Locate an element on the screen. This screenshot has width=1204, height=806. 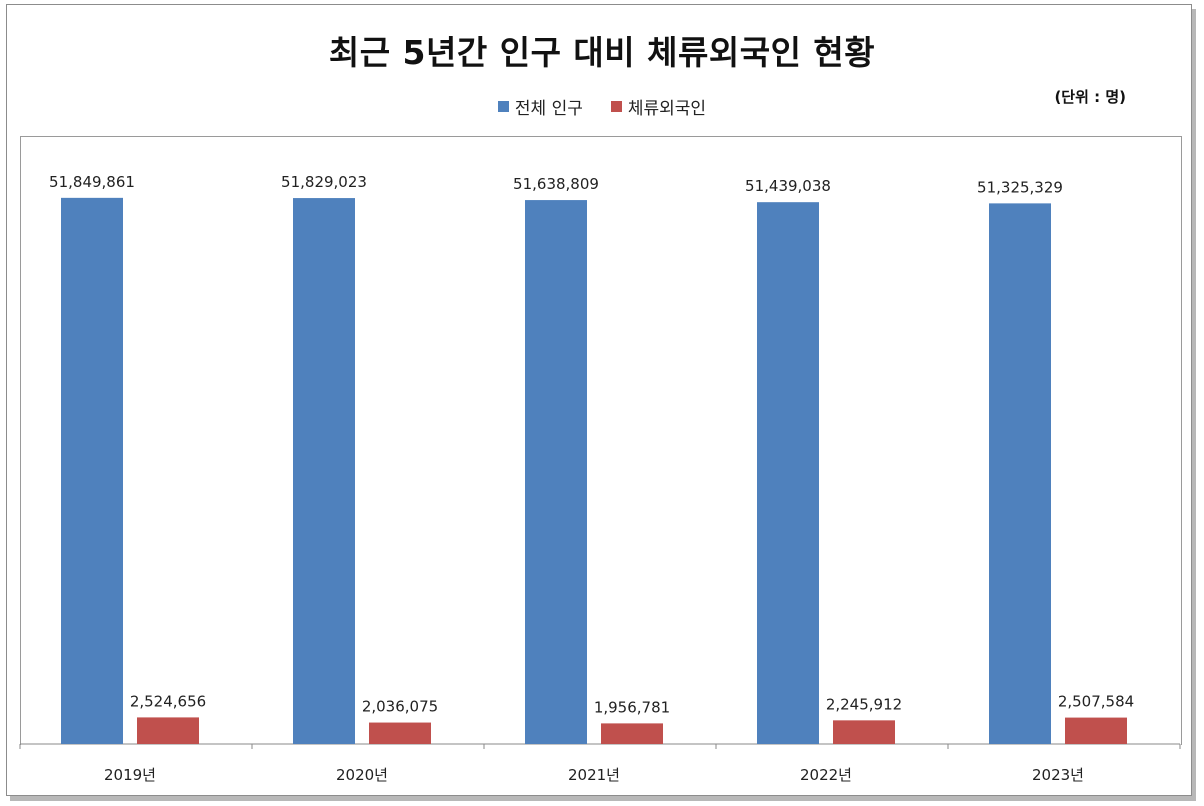
legend-item-foreign-residents: 체류외국인 is located at coordinates (658, 106).